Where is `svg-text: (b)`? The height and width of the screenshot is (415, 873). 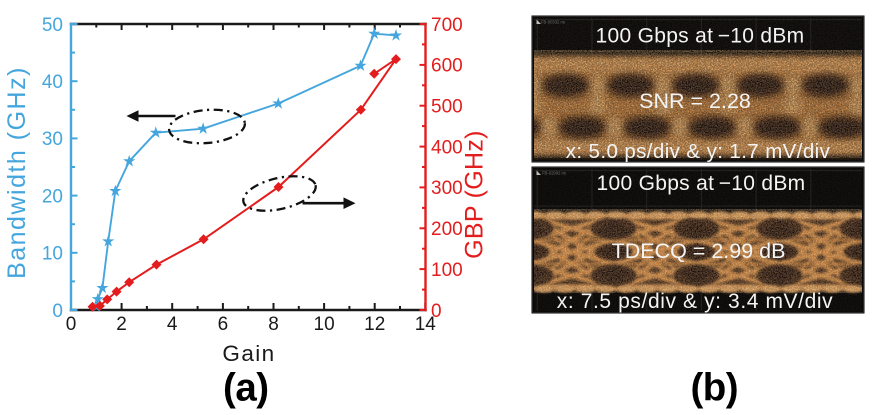
svg-text: (b) is located at coordinates (714, 388).